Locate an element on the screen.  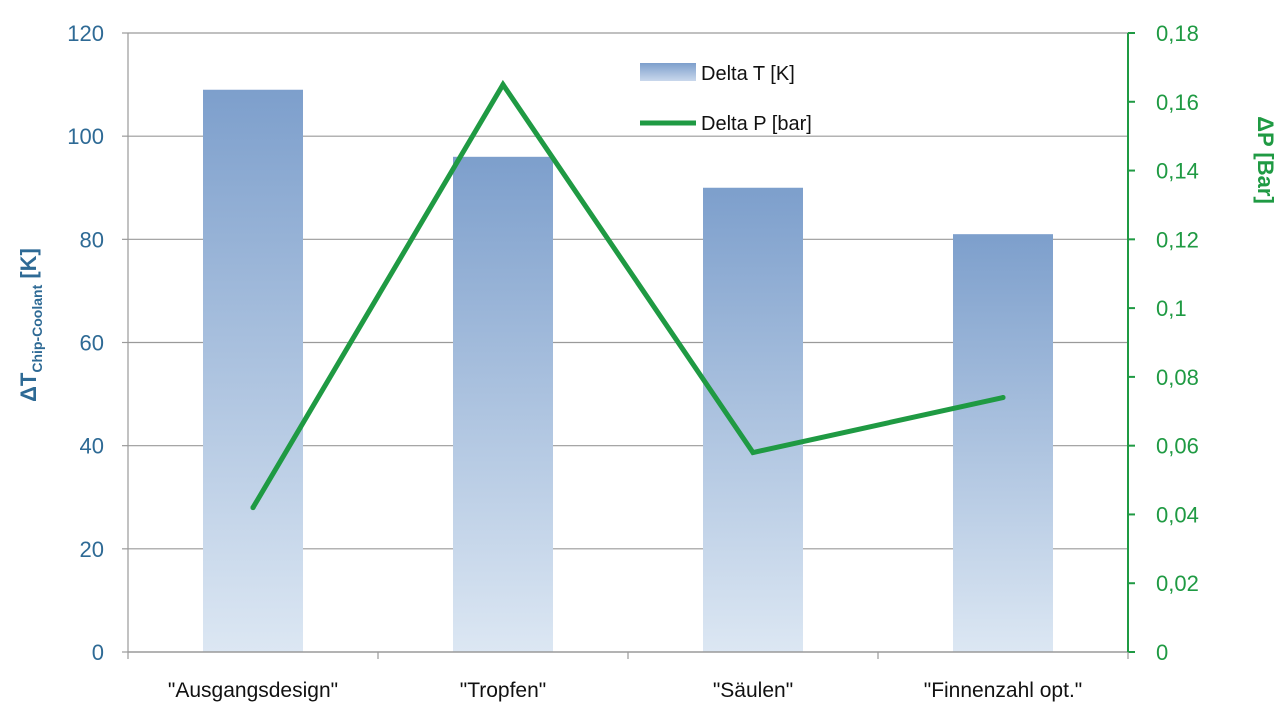
x-tick-label: "Ausgangsdesign" is located at coordinates (253, 690).